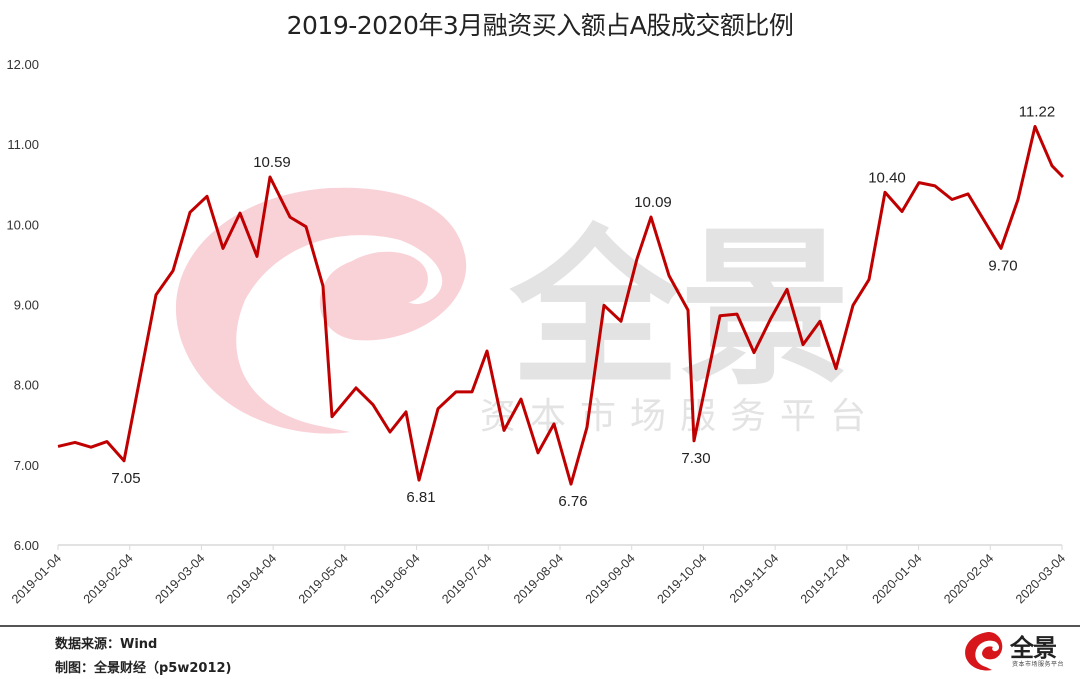 The width and height of the screenshot is (1080, 679). I want to click on footer-divider, so click(540, 626).